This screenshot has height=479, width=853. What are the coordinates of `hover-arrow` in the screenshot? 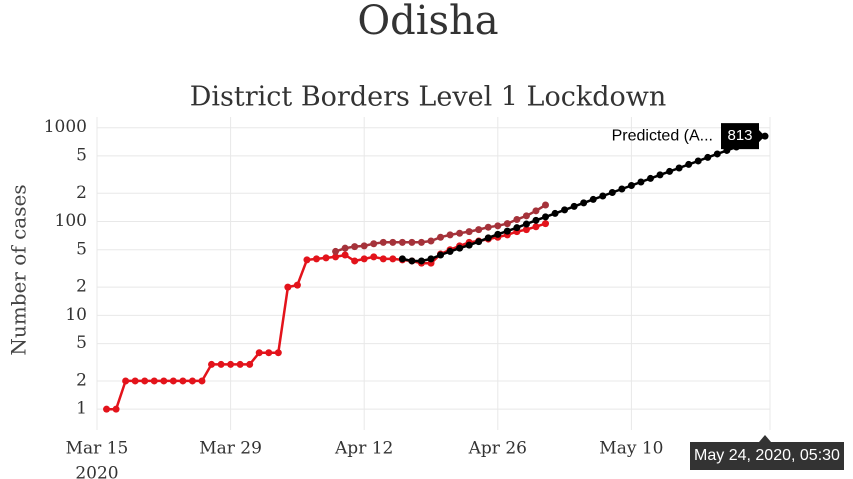 It's located at (765, 438).